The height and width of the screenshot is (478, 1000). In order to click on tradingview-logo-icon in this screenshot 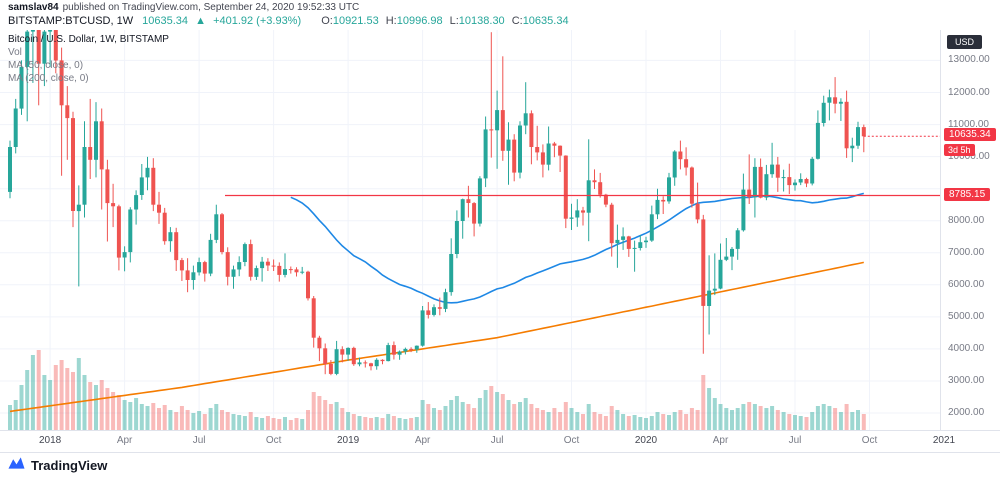, I will do `click(16, 465)`.